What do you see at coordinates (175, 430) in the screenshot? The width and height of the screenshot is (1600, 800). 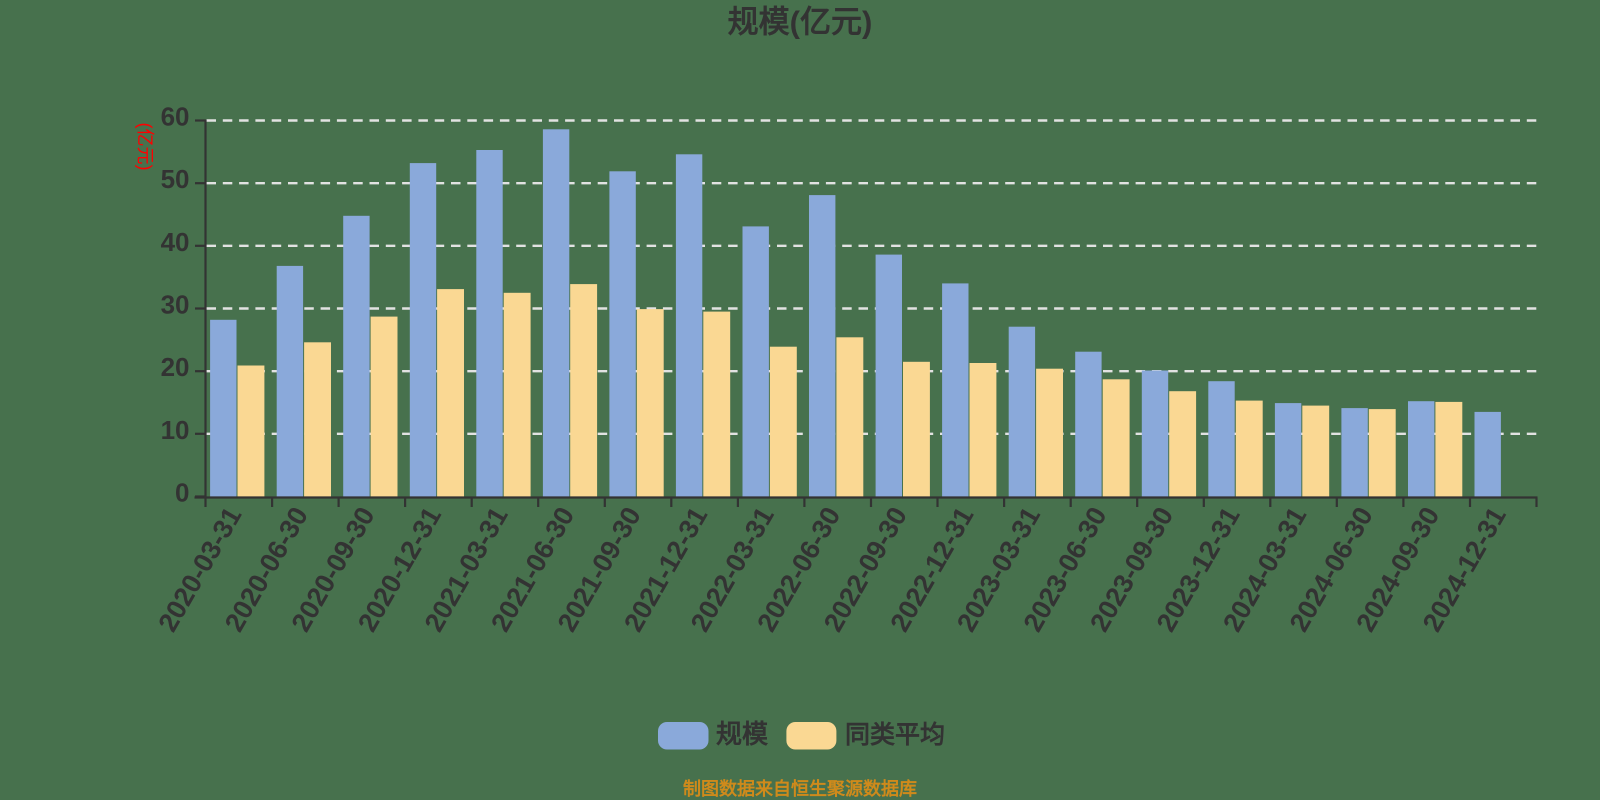 I see `svg-text: 10` at bounding box center [175, 430].